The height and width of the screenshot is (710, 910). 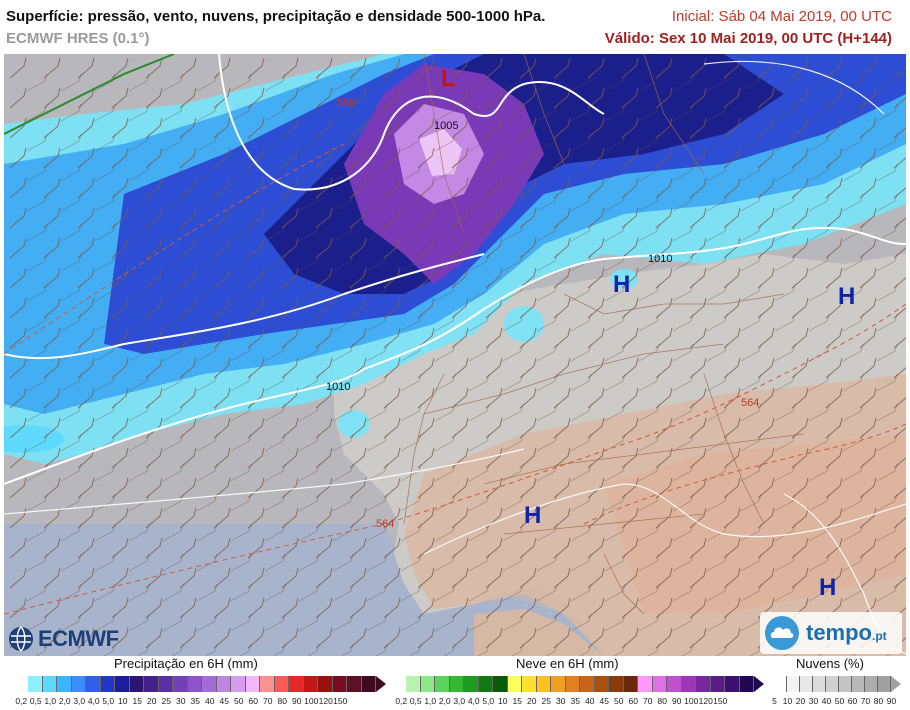 I want to click on tempo-logo: tempo.pt, so click(x=831, y=633).